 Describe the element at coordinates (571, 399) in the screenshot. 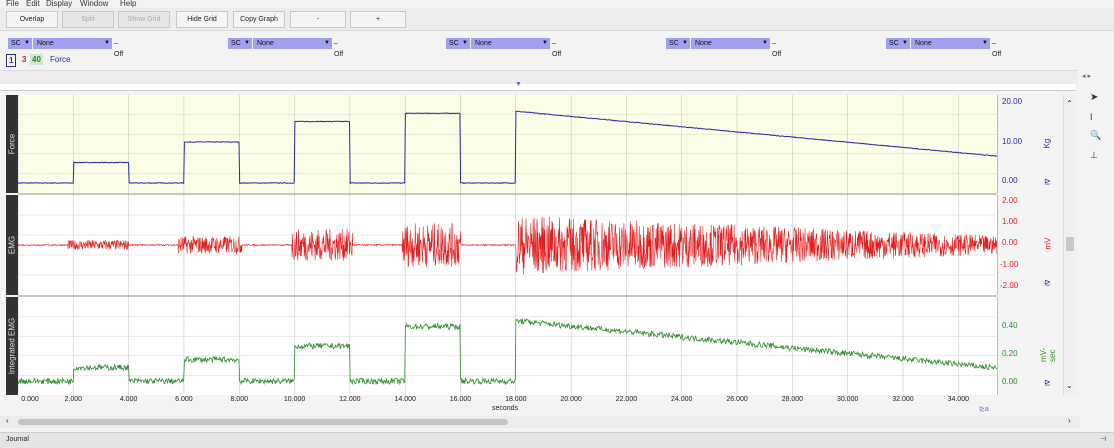

I see `x-tick-label: 20.000` at that location.